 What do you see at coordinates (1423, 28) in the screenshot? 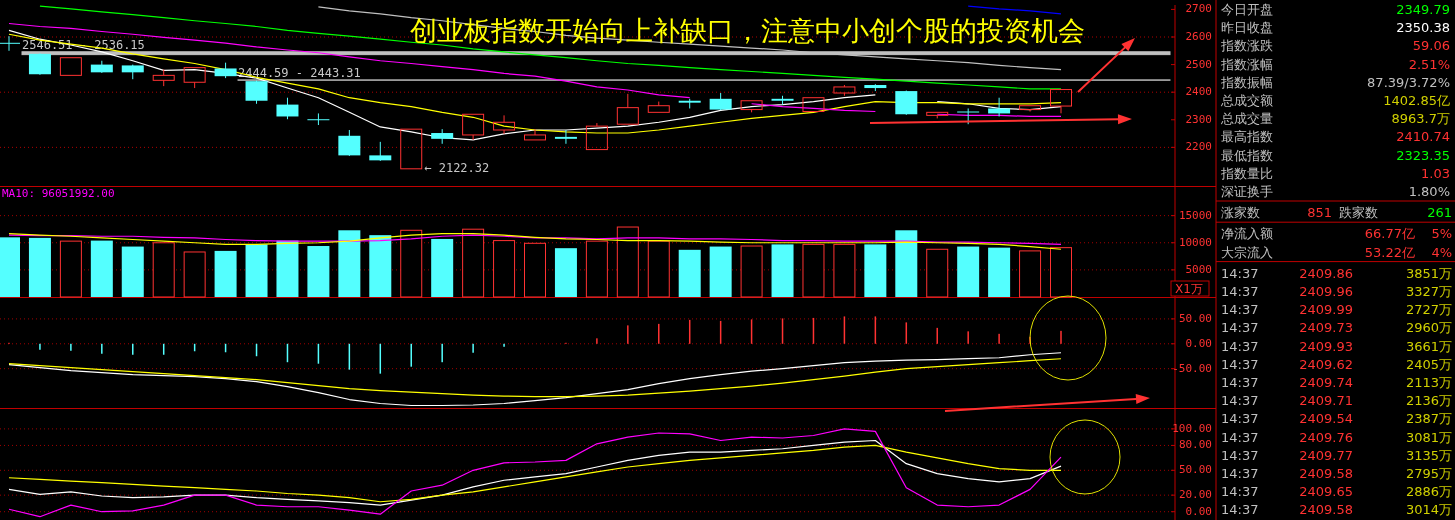
I see `text: 2350.38` at bounding box center [1423, 28].